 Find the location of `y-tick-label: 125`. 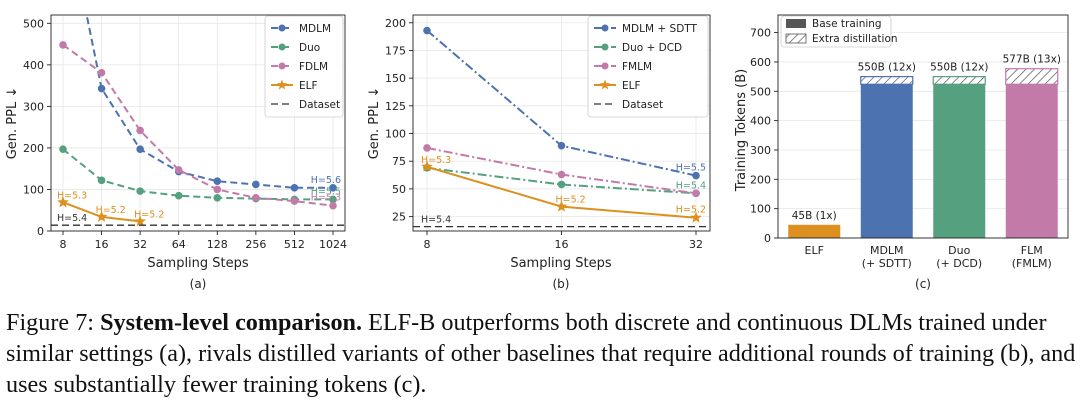

y-tick-label: 125 is located at coordinates (395, 106).